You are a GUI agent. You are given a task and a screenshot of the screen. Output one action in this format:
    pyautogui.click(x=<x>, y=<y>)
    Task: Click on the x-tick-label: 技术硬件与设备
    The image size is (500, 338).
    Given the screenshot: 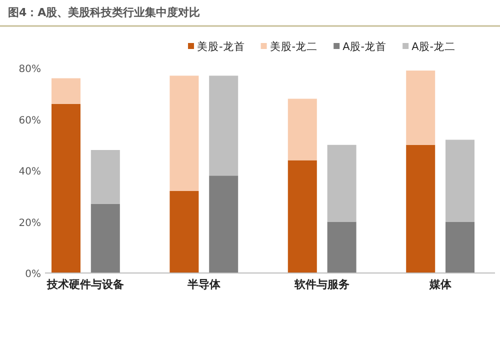 What is the action you would take?
    pyautogui.click(x=85, y=284)
    